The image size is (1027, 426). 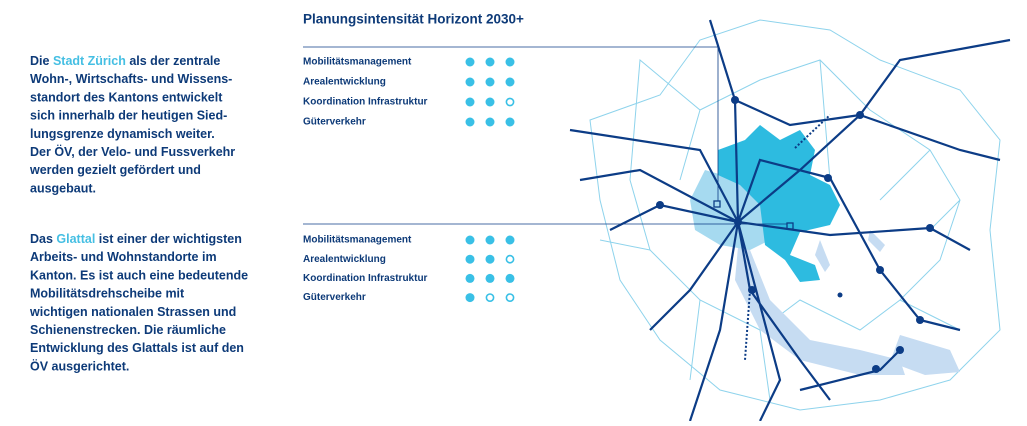 I want to click on text: wichtigen nationalen Strassen und, so click(x=132, y=312).